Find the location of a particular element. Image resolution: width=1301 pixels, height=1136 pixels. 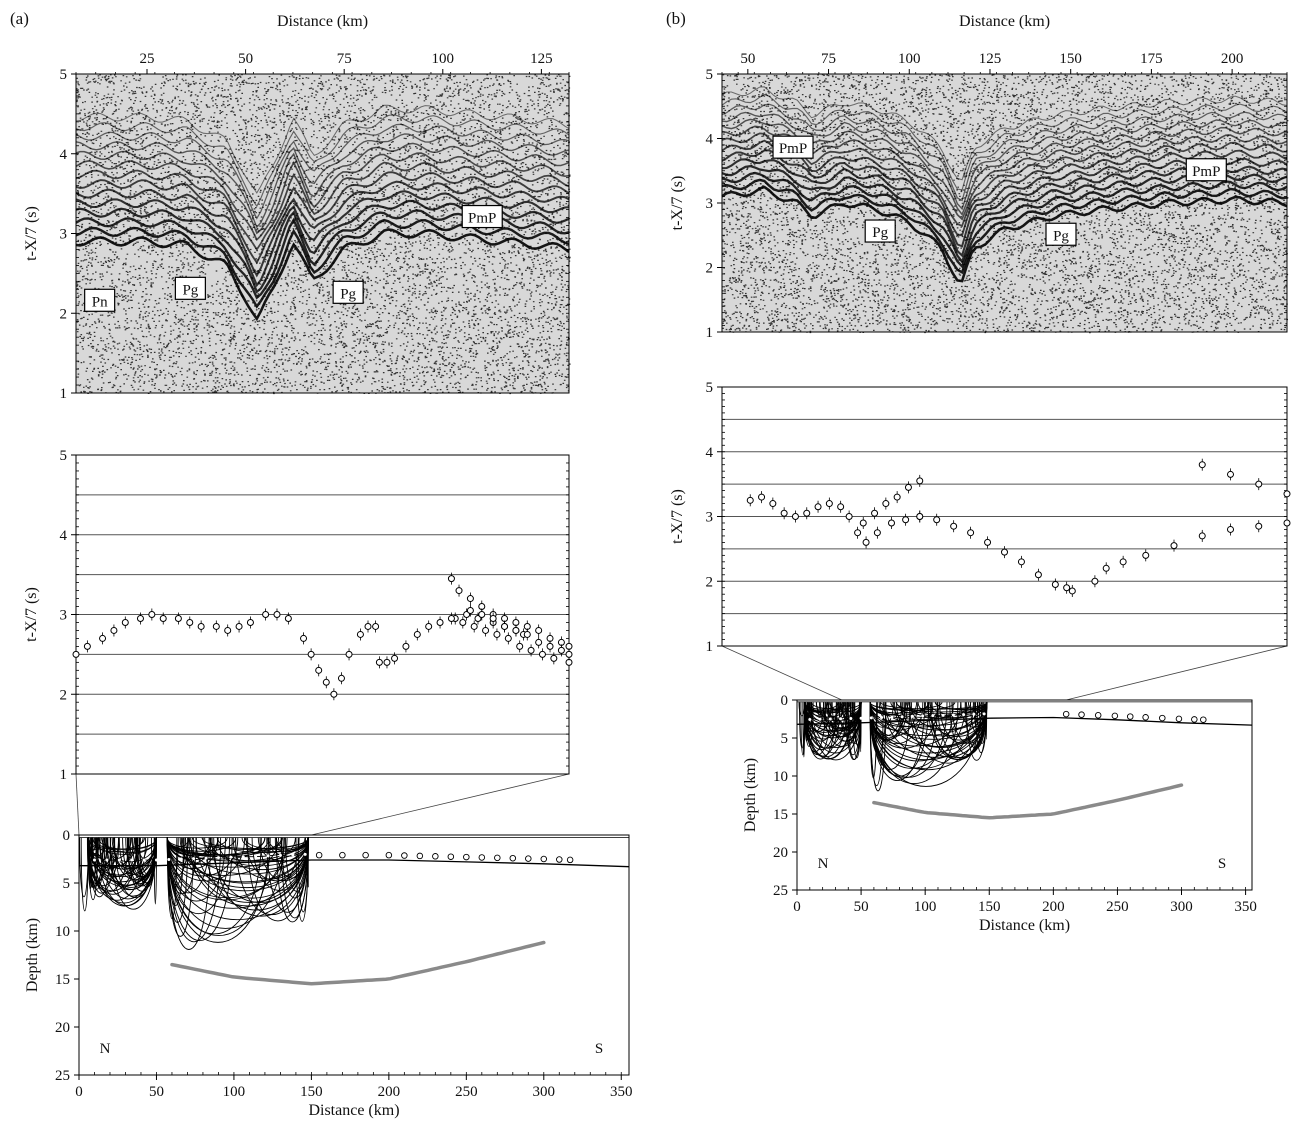

y-tick-label: 1 is located at coordinates (64, 394).